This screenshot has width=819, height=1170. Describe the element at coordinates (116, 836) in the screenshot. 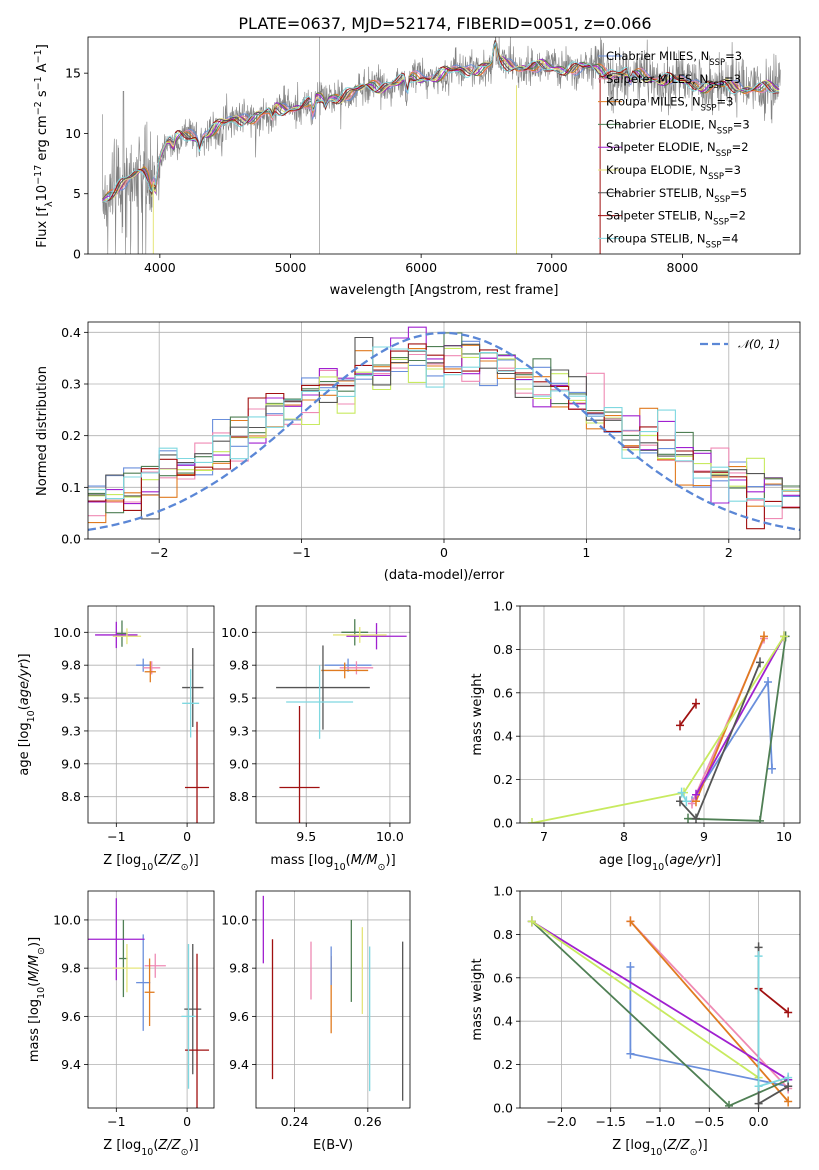

I see `x-tick-label: −1` at that location.